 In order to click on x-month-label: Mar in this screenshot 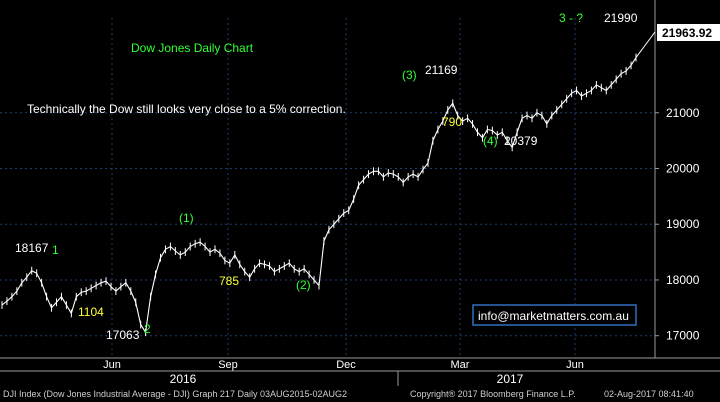, I will do `click(460, 365)`.